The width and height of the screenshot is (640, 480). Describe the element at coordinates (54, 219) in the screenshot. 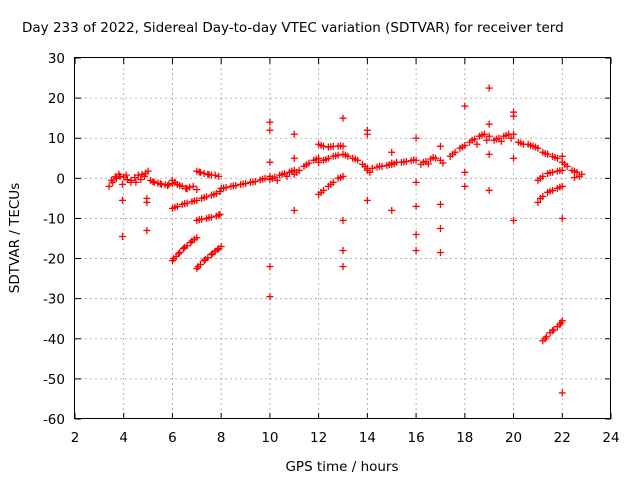

I see `y-tick-label: -10` at that location.